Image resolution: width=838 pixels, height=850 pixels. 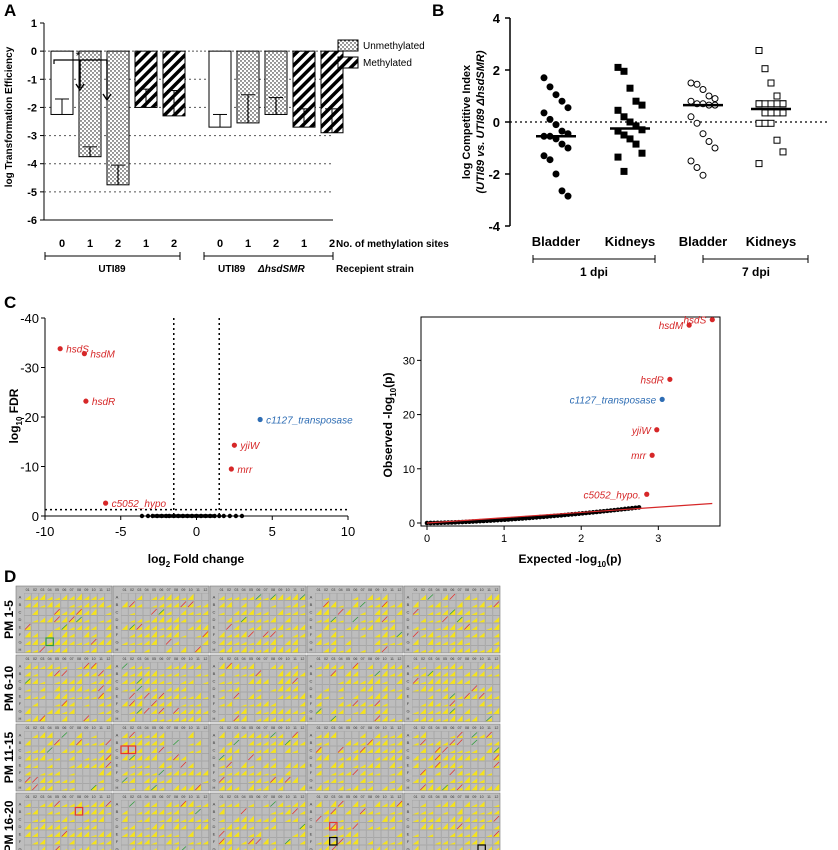 I want to click on pm-row-letter: E, so click(x=408, y=764).